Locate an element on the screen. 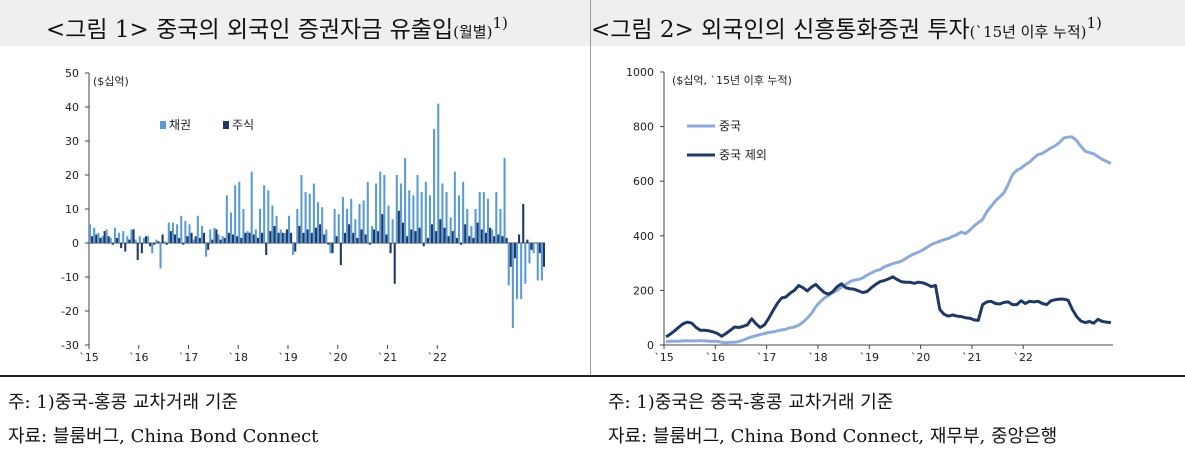  y-tick-label: 40 is located at coordinates (72, 107).